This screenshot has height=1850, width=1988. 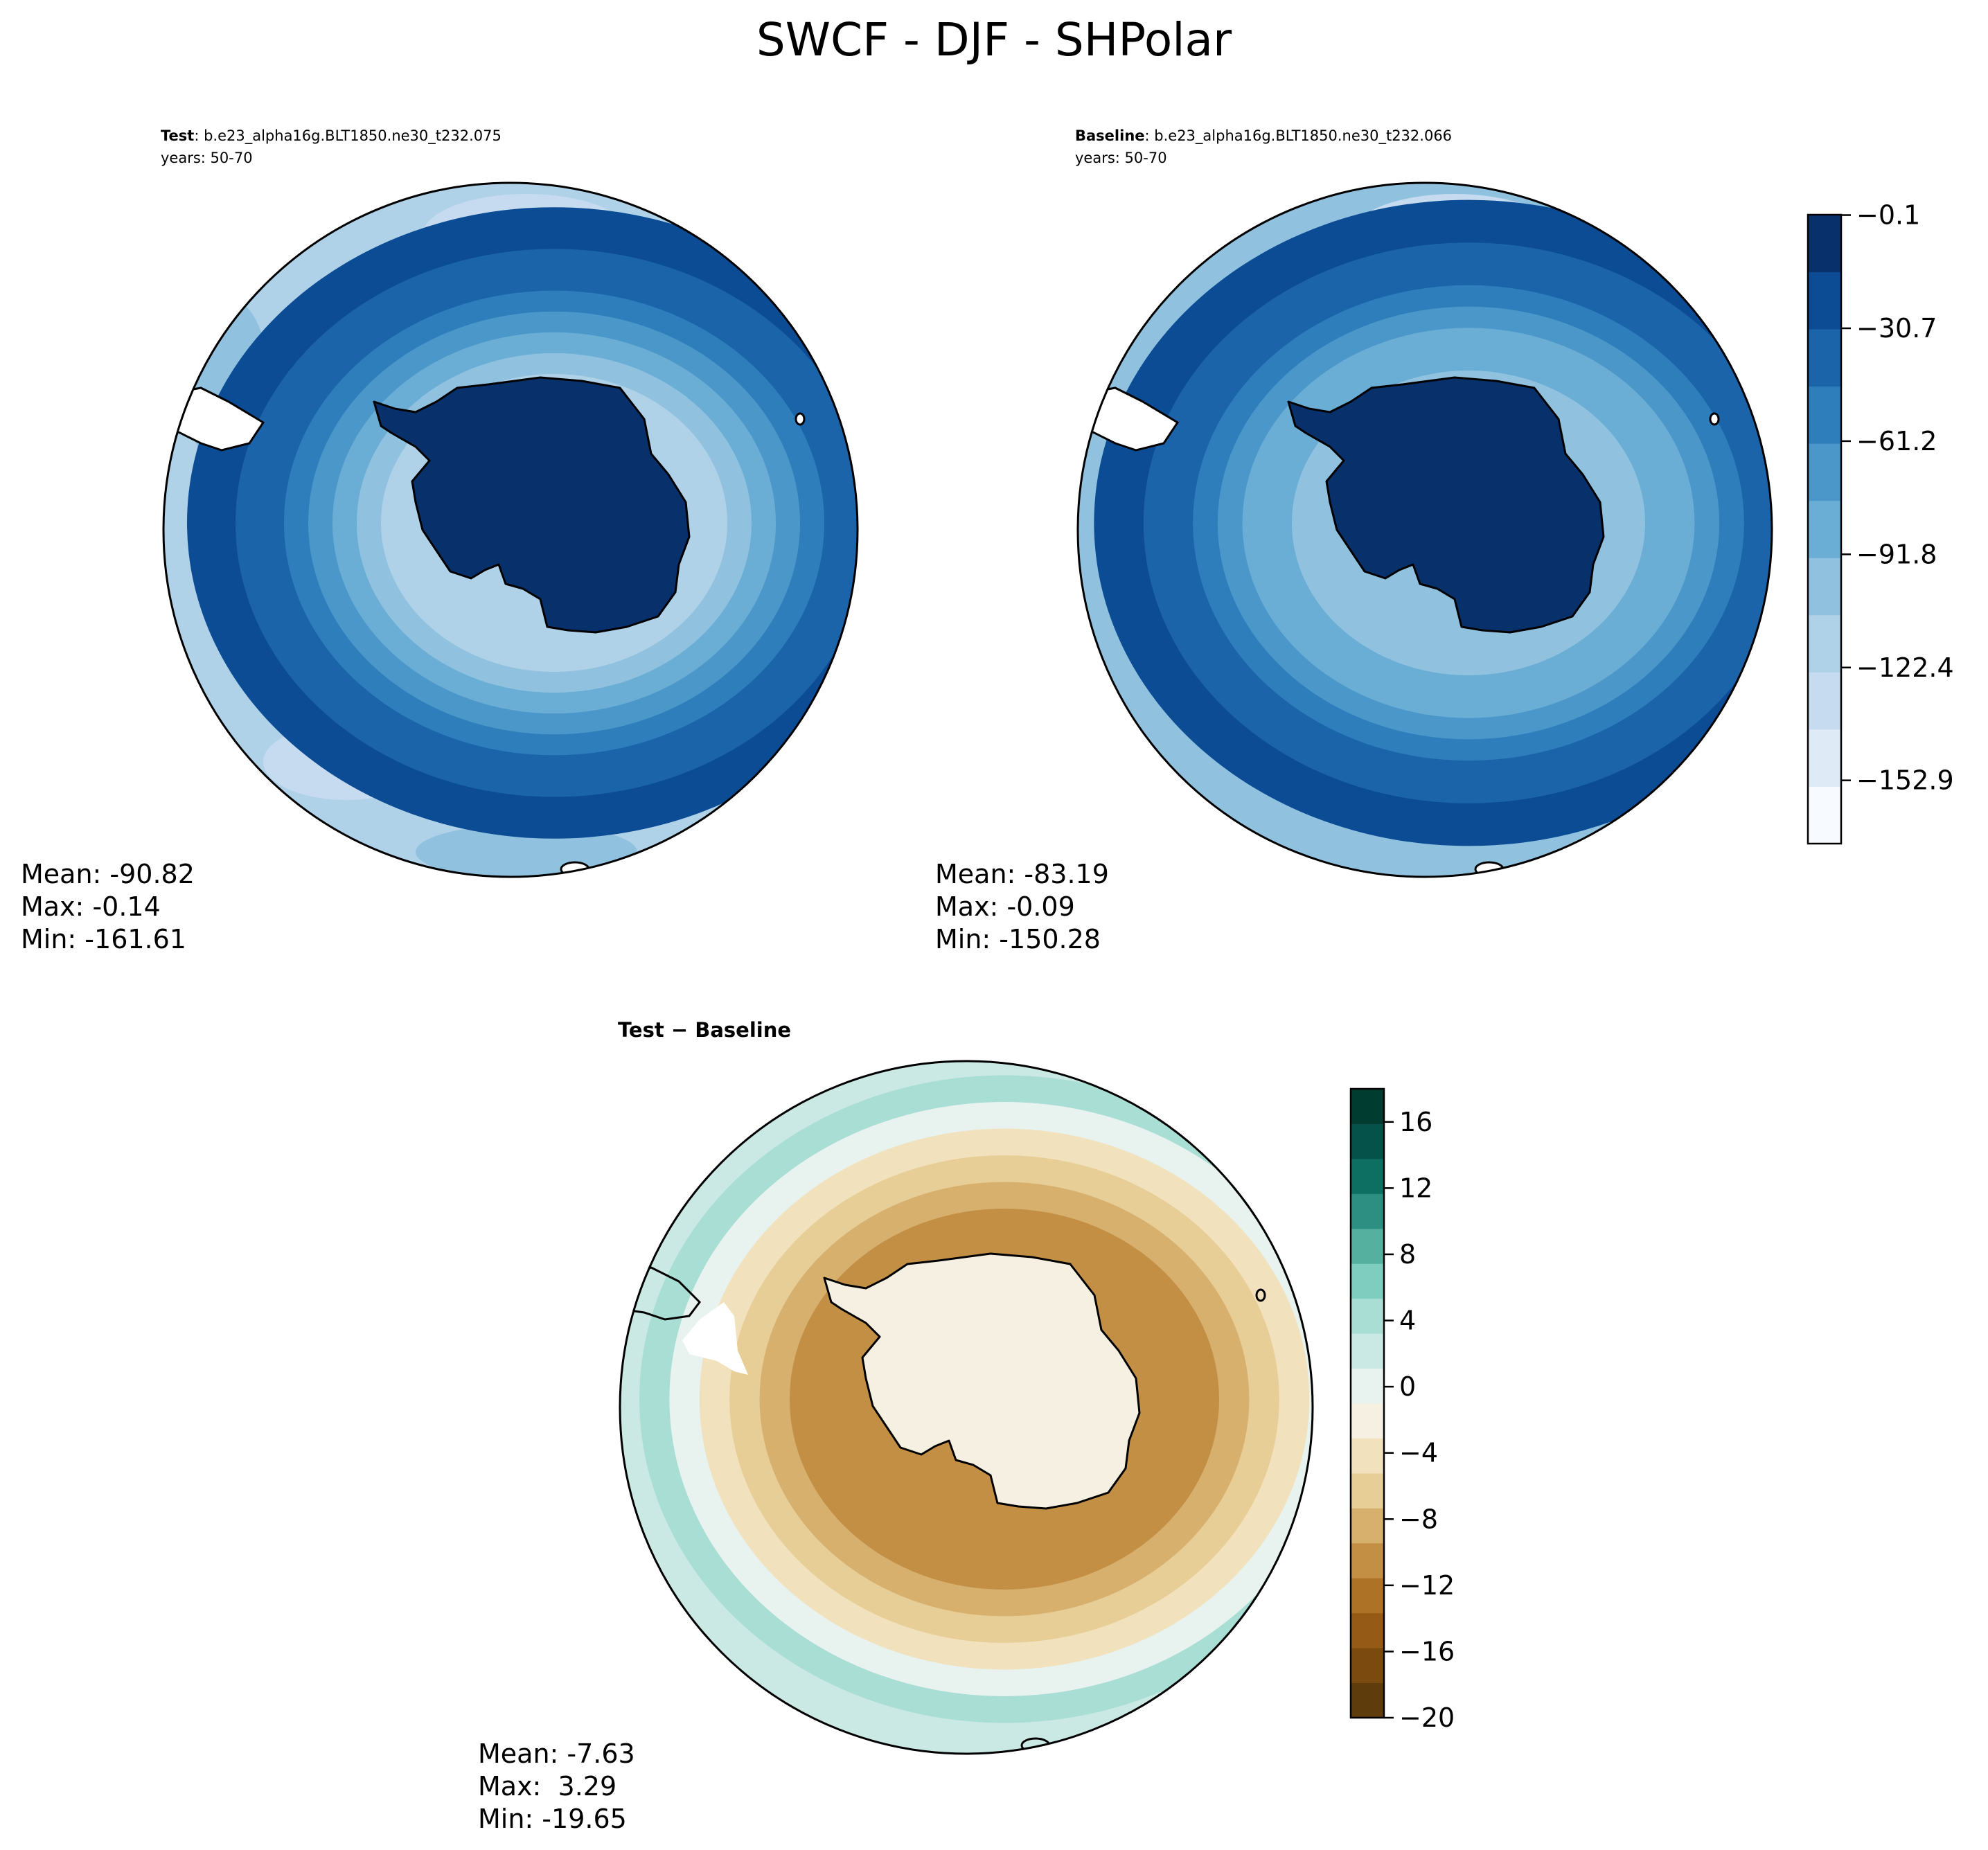 What do you see at coordinates (1896, 441) in the screenshot?
I see `cbar-swcf-tick-label: −61.2` at bounding box center [1896, 441].